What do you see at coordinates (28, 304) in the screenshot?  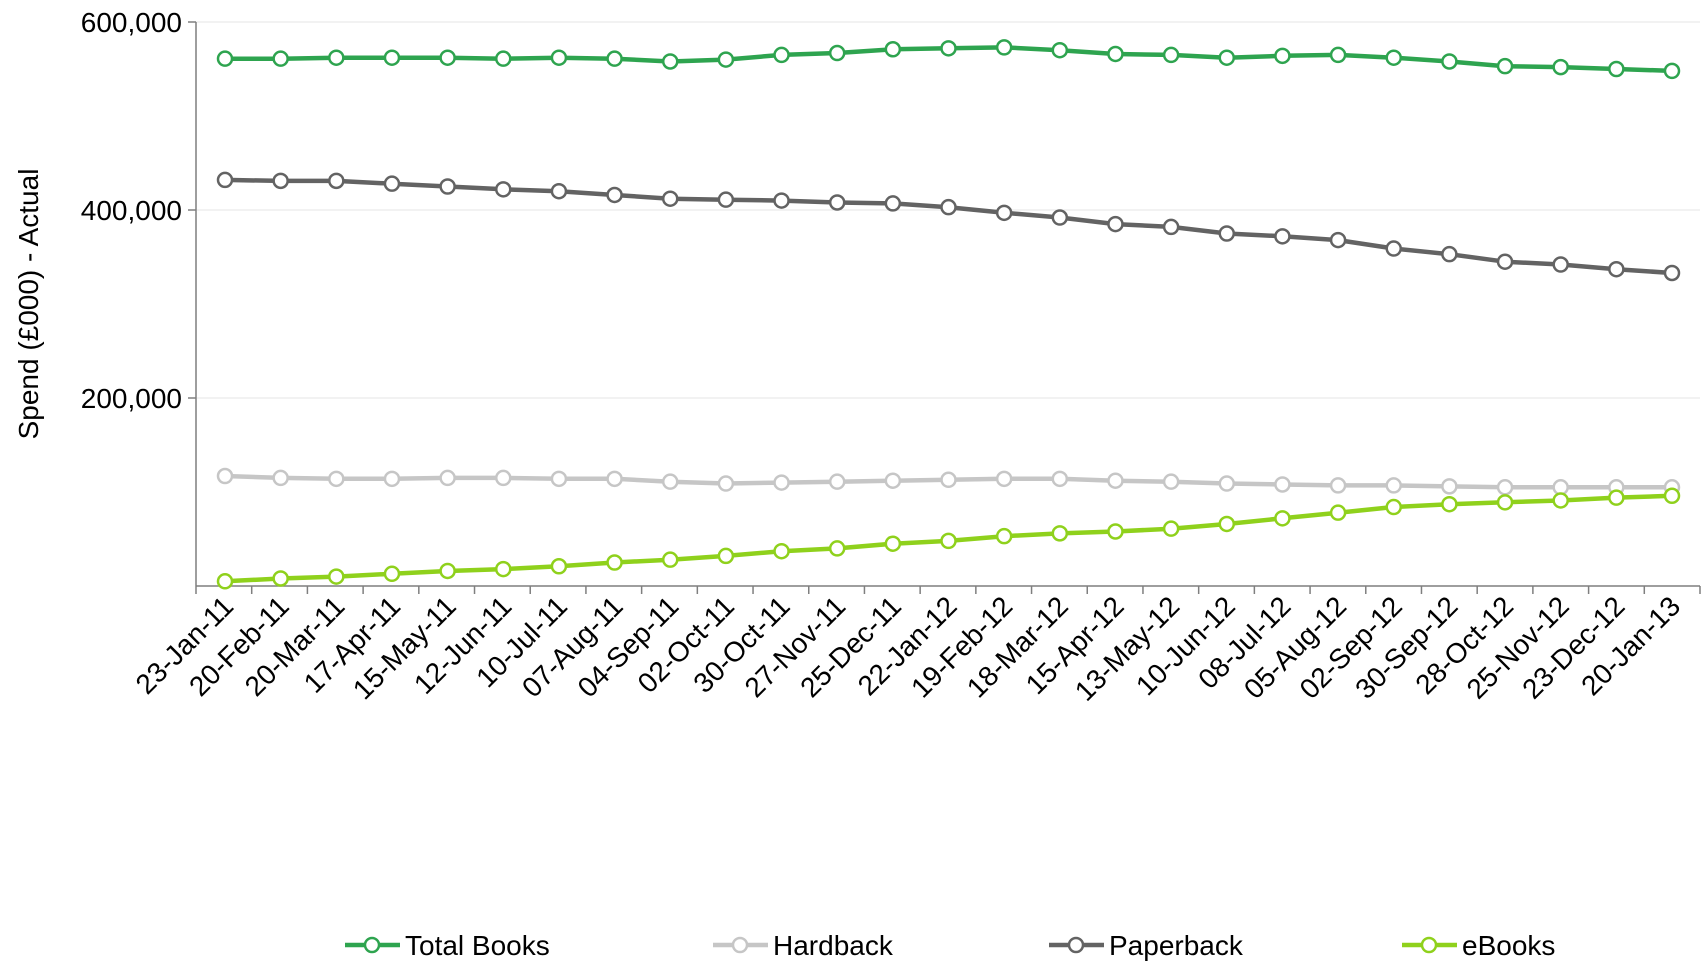 I see `y-axis-title: Spend (£000) - Actual` at bounding box center [28, 304].